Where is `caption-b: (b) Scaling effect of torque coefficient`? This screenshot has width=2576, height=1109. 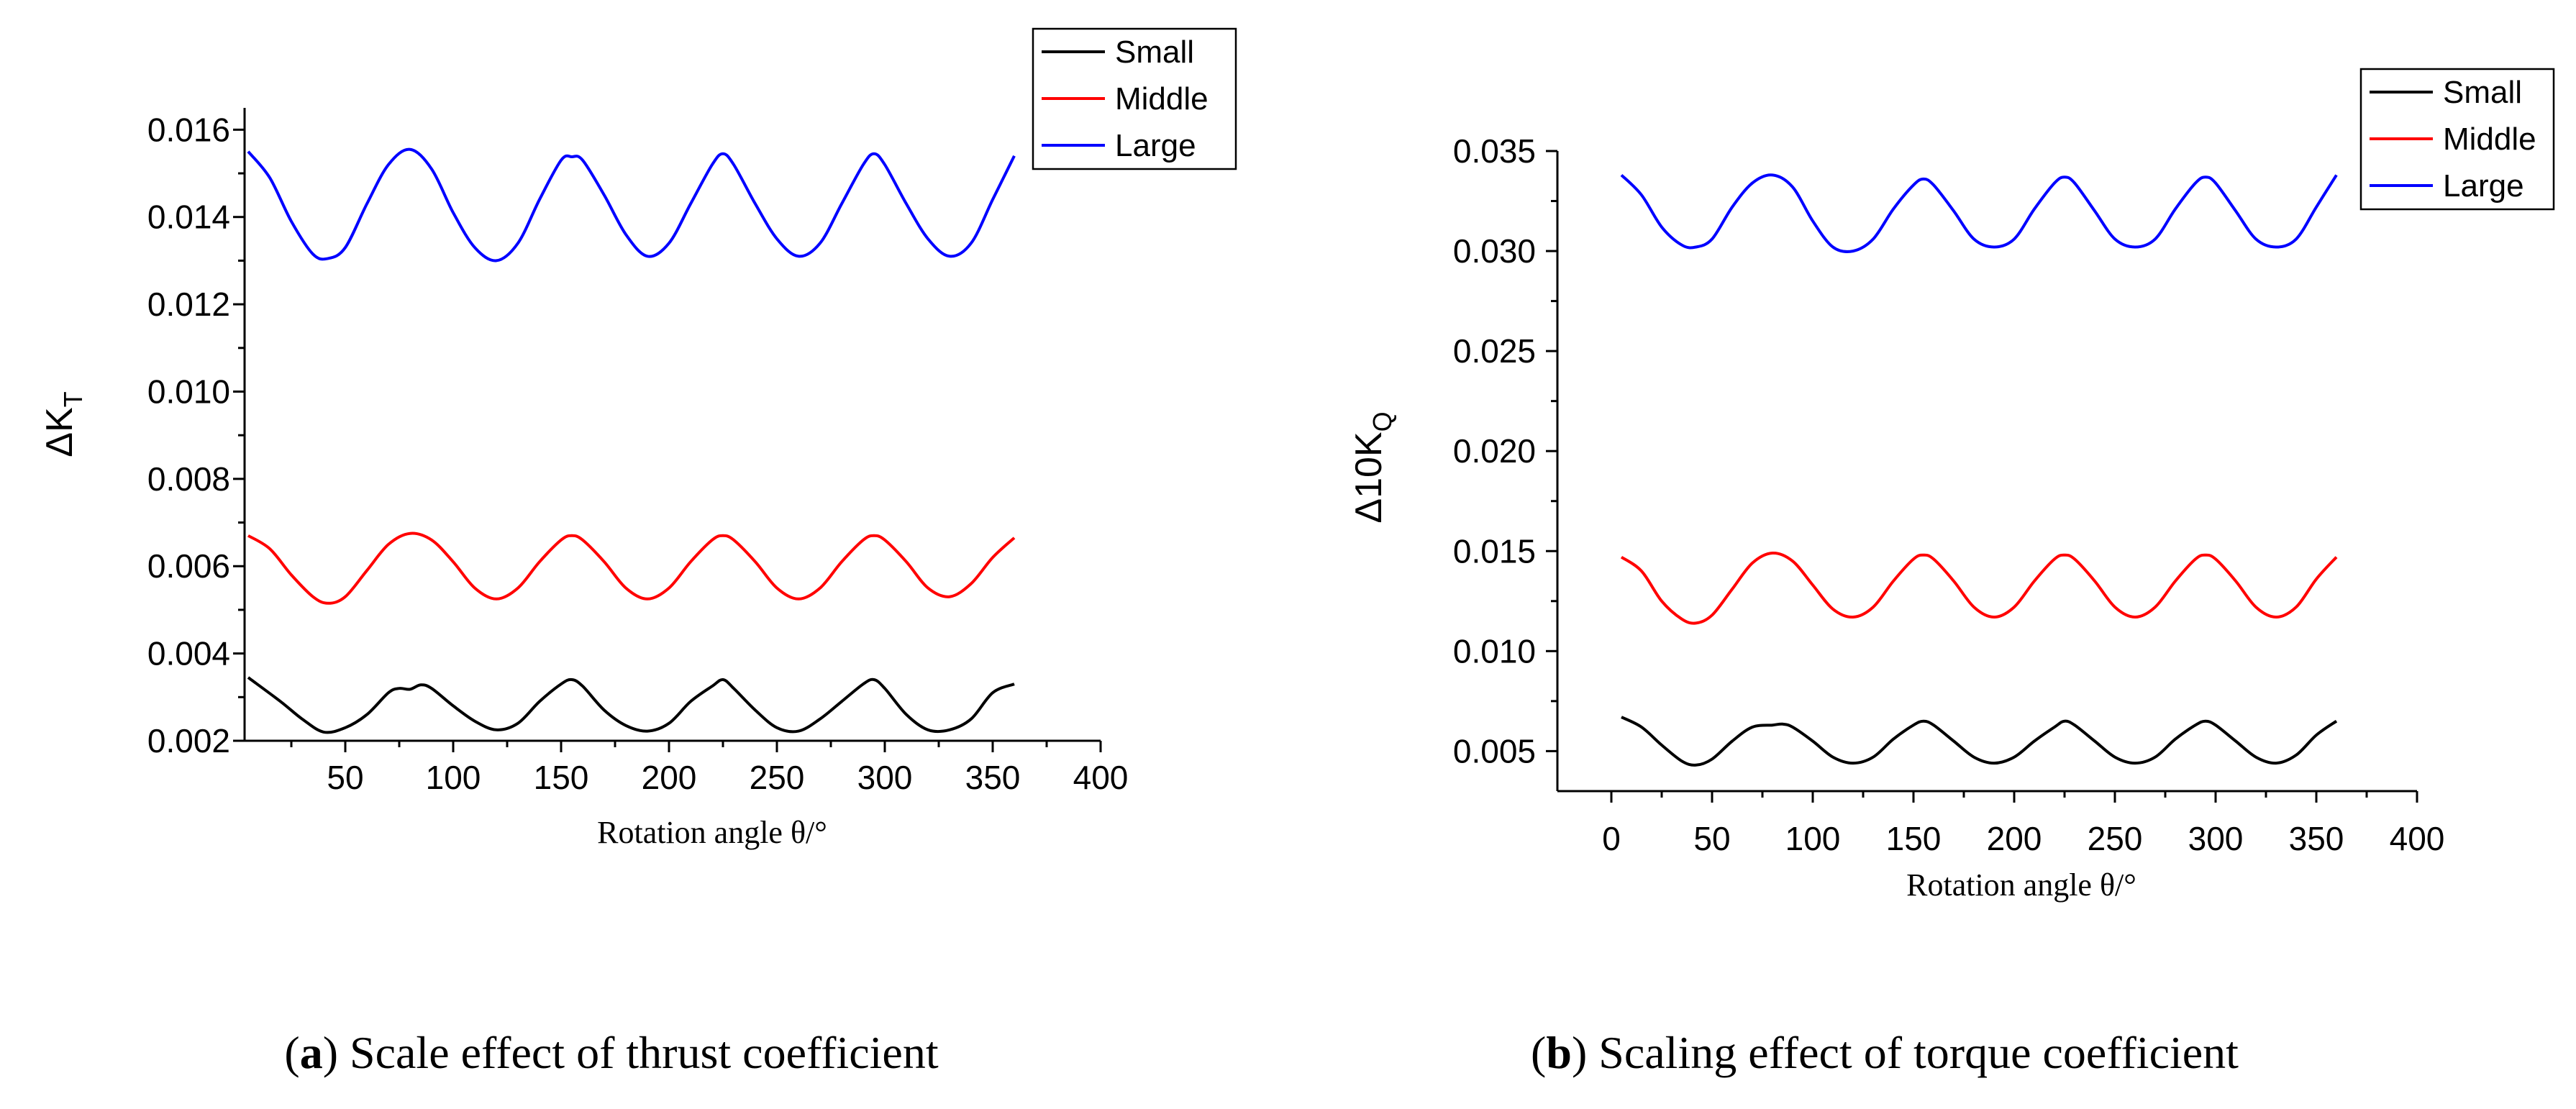
caption-b: (b) Scaling effect of torque coefficient is located at coordinates (1885, 1052).